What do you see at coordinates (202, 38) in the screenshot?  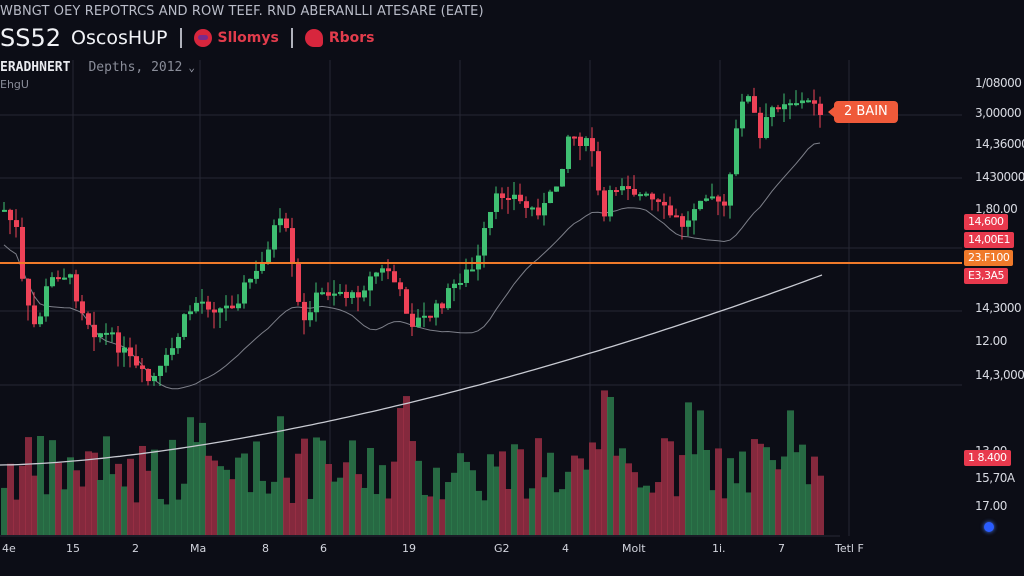 I see `sllomys-logo-icon` at bounding box center [202, 38].